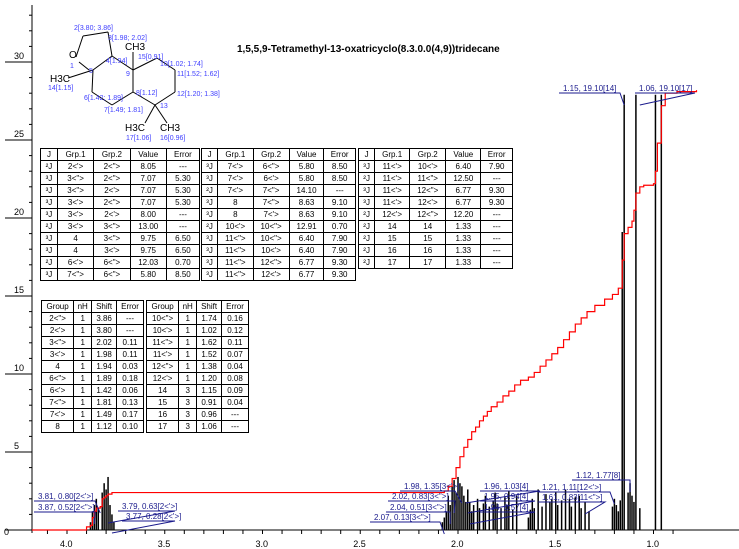 The width and height of the screenshot is (739, 549). Describe the element at coordinates (19, 56) in the screenshot. I see `y-tick-label: 30` at that location.